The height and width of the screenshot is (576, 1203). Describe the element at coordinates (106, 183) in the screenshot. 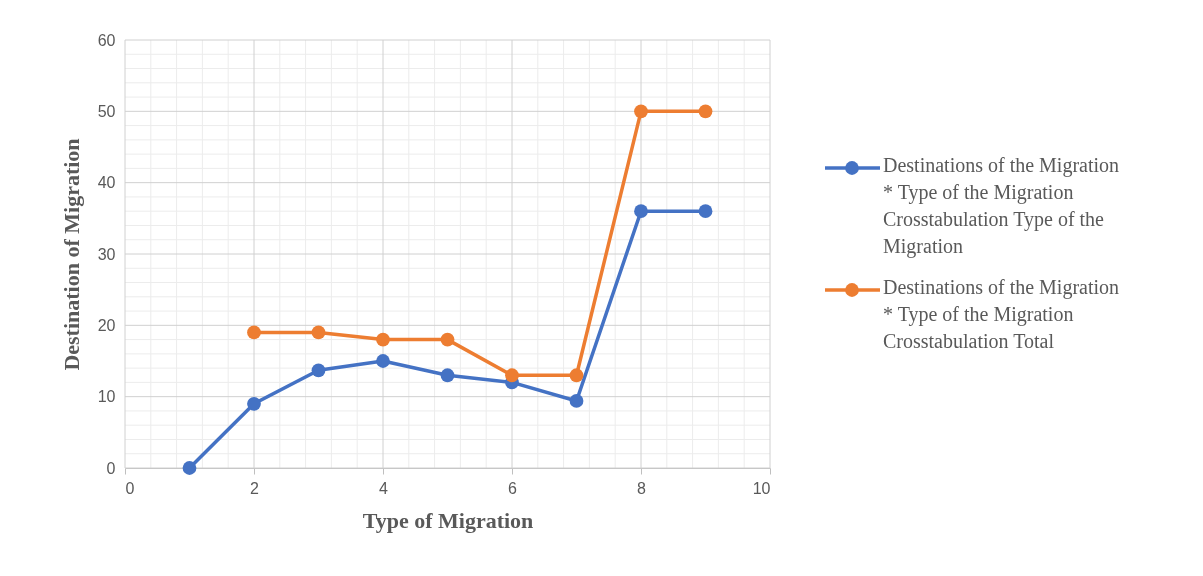

I see `y-tick-label: 40` at that location.